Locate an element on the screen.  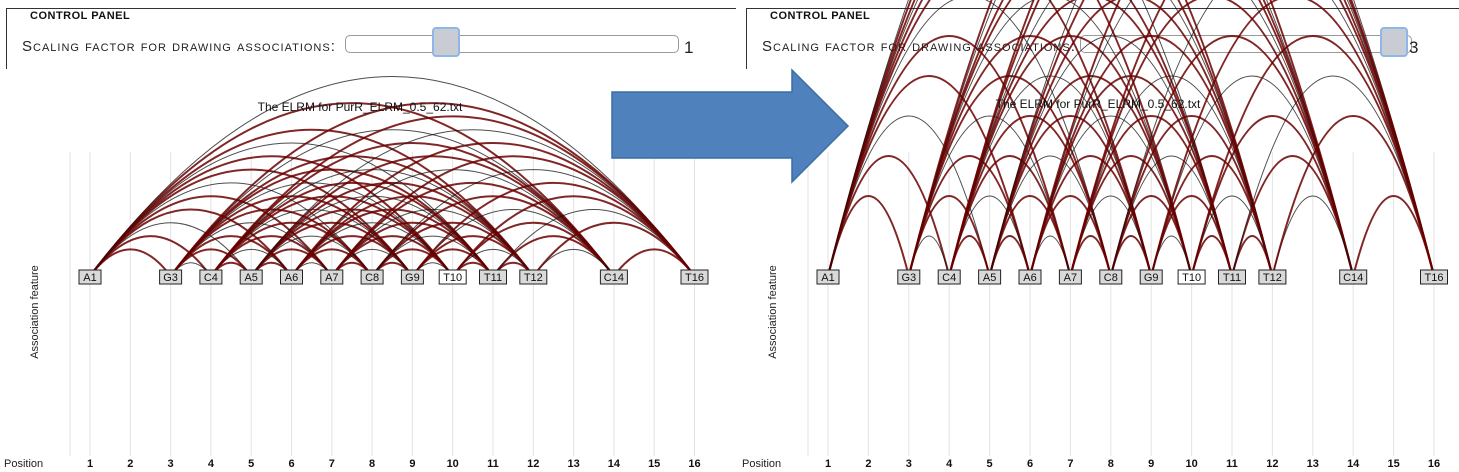
x-axis-label: Position is located at coordinates (761, 464).